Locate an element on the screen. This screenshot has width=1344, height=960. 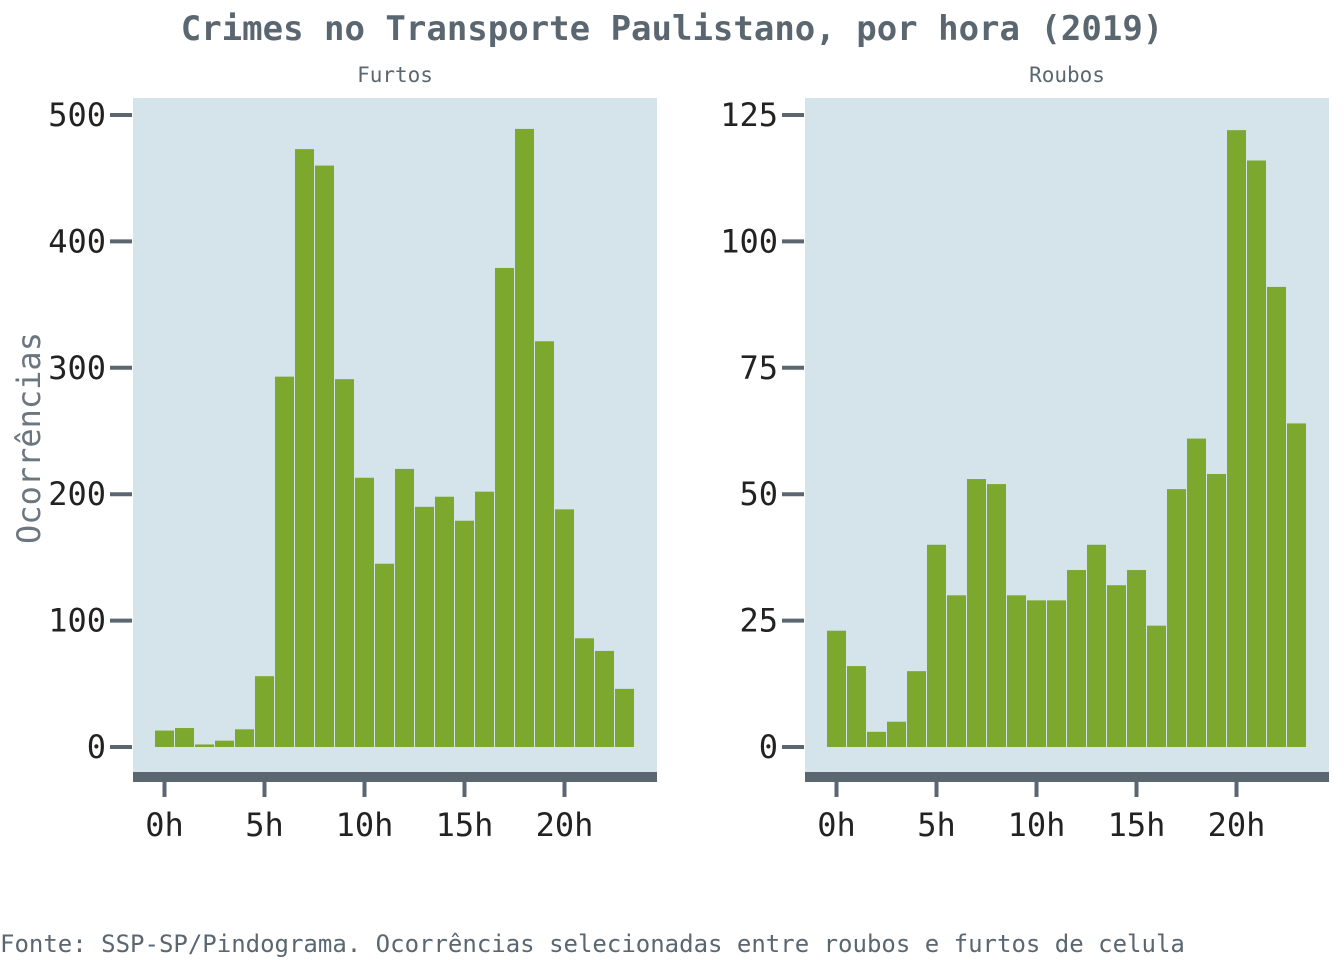
y-tick-label: 300 is located at coordinates (77, 368).